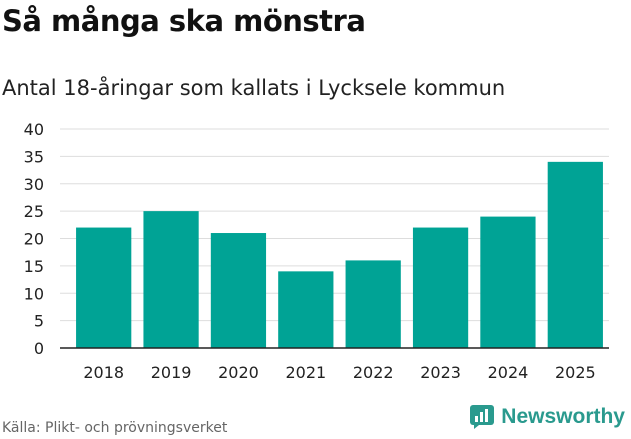  I want to click on y-tick-label: 20, so click(34, 239).